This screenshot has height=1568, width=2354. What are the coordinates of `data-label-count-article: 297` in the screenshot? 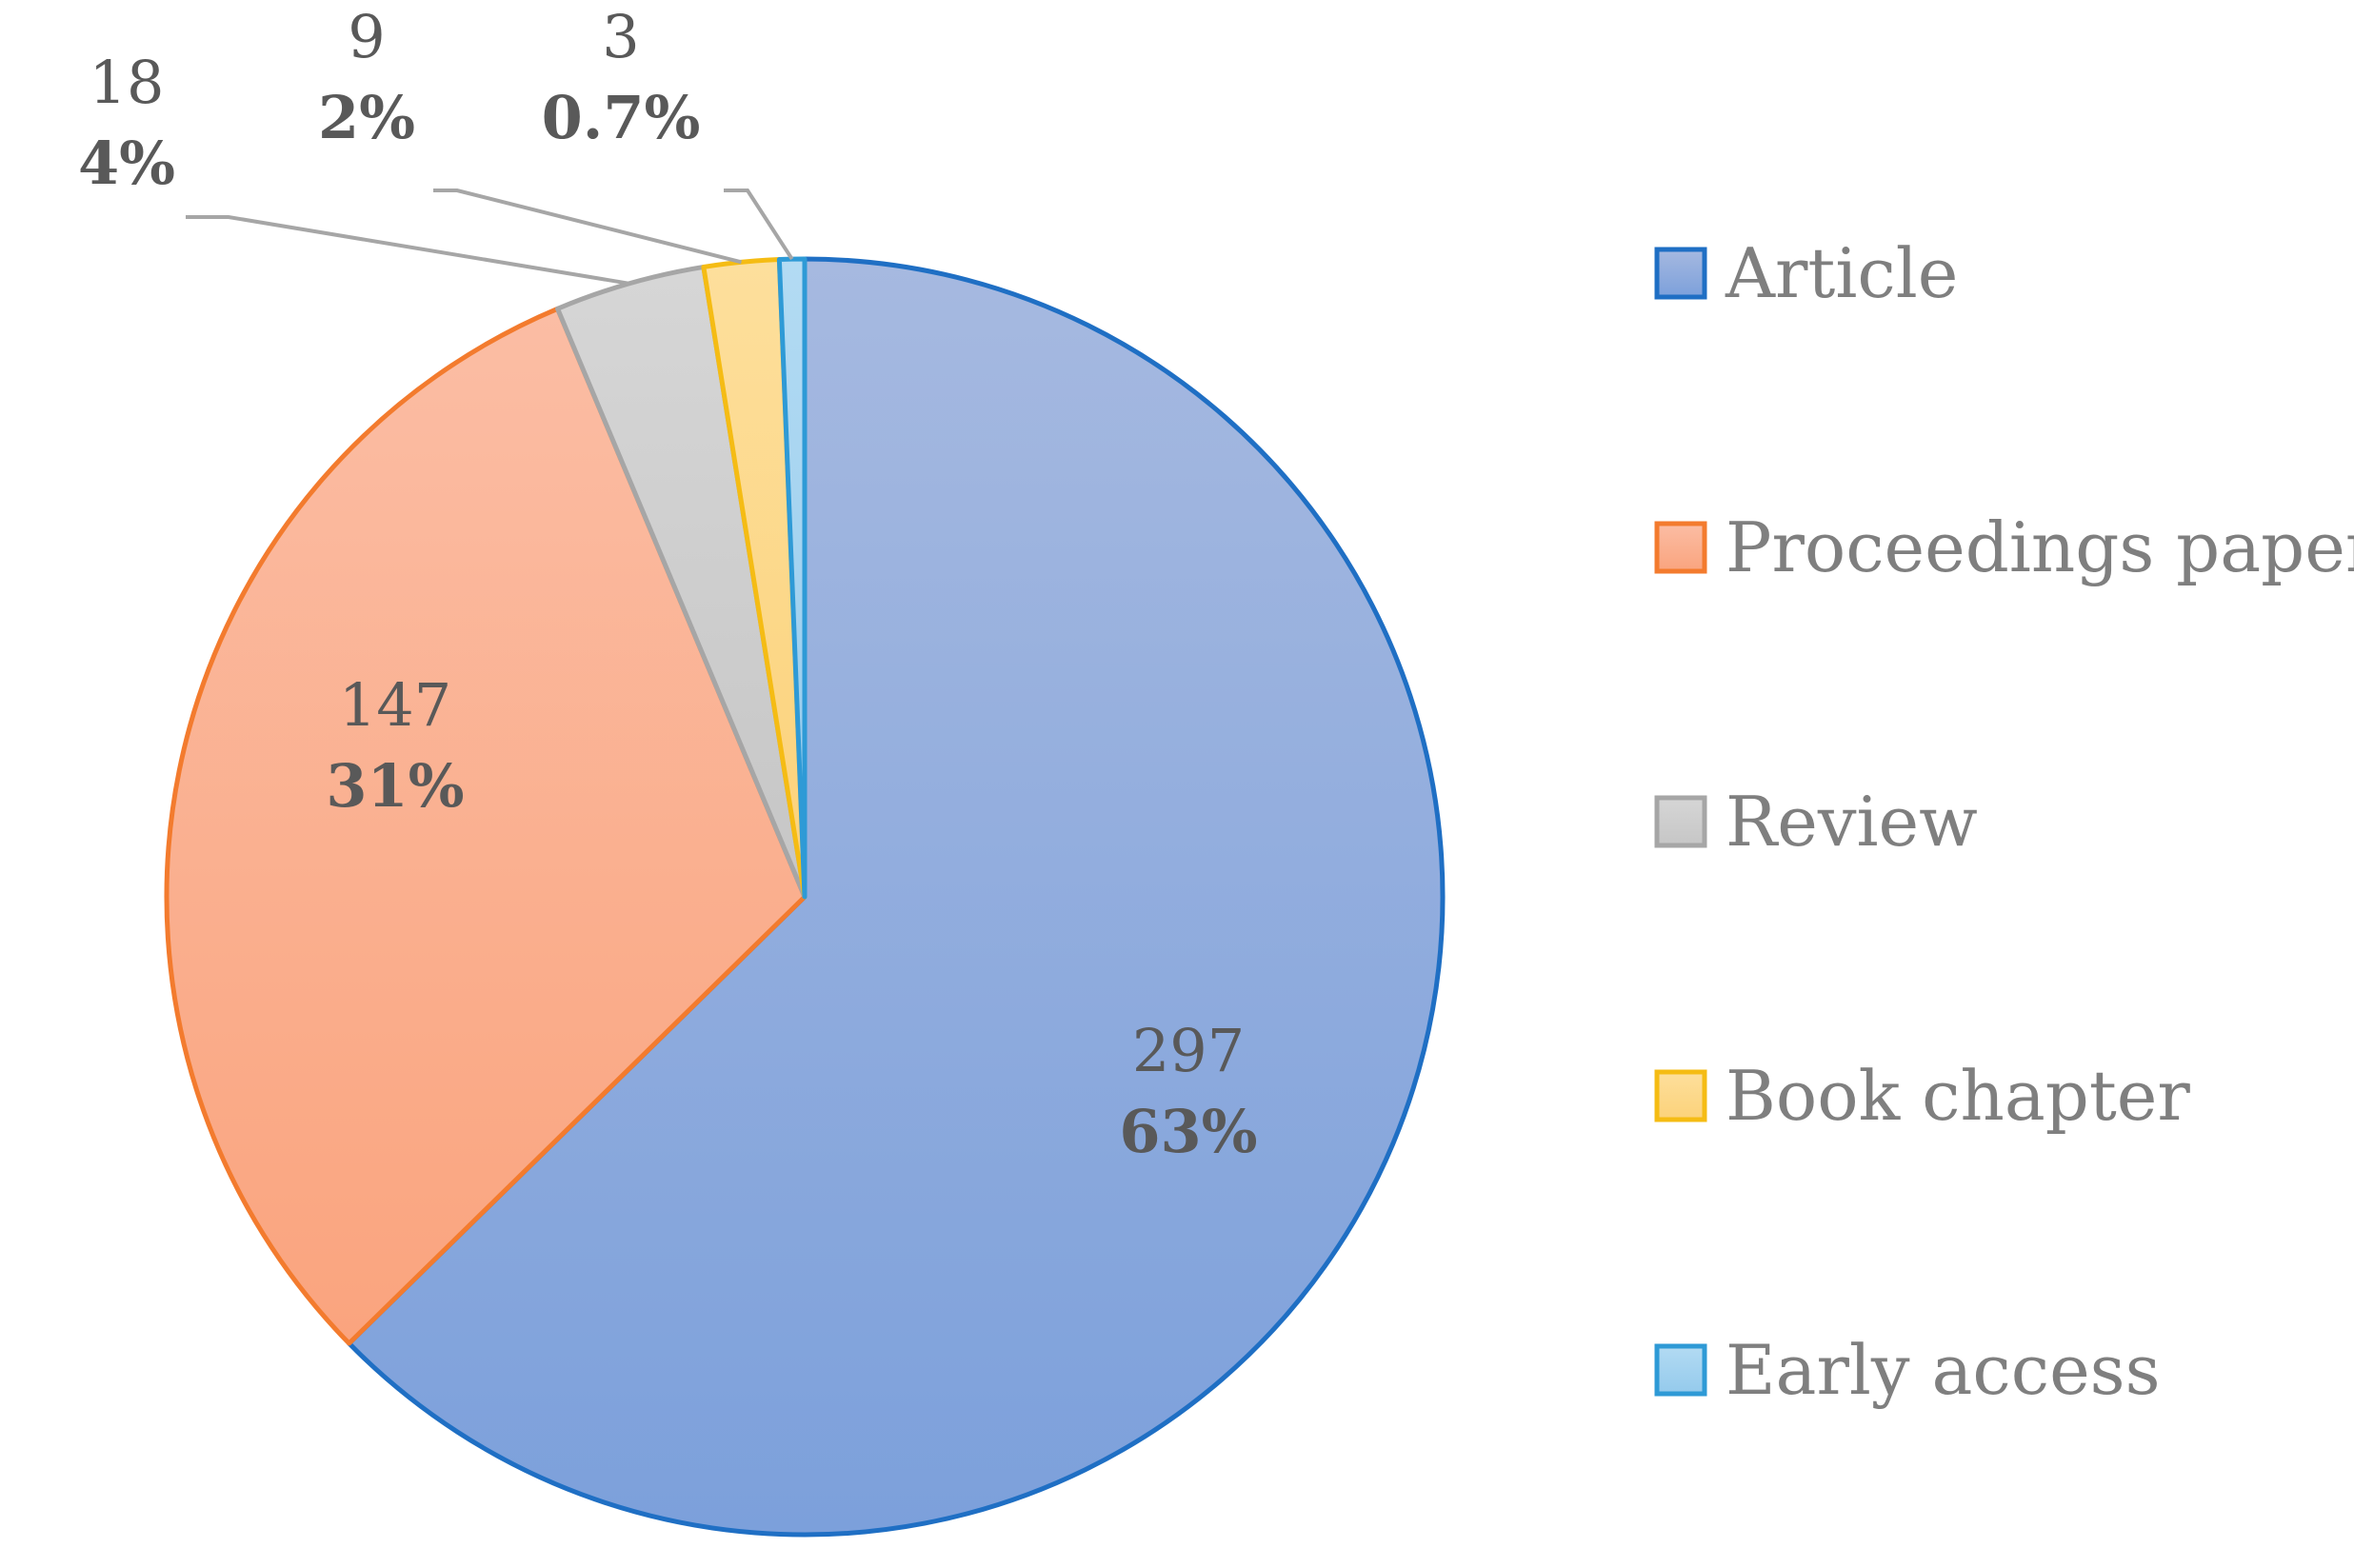 It's located at (1188, 1050).